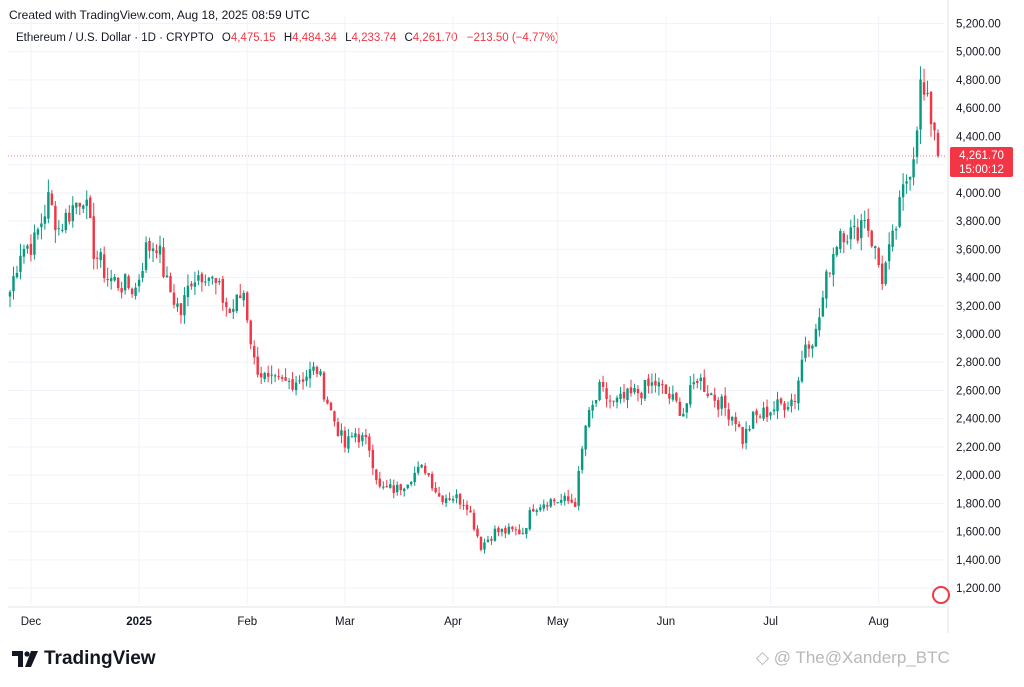  What do you see at coordinates (978, 420) in the screenshot?
I see `y-tick-label: 2,400.00` at bounding box center [978, 420].